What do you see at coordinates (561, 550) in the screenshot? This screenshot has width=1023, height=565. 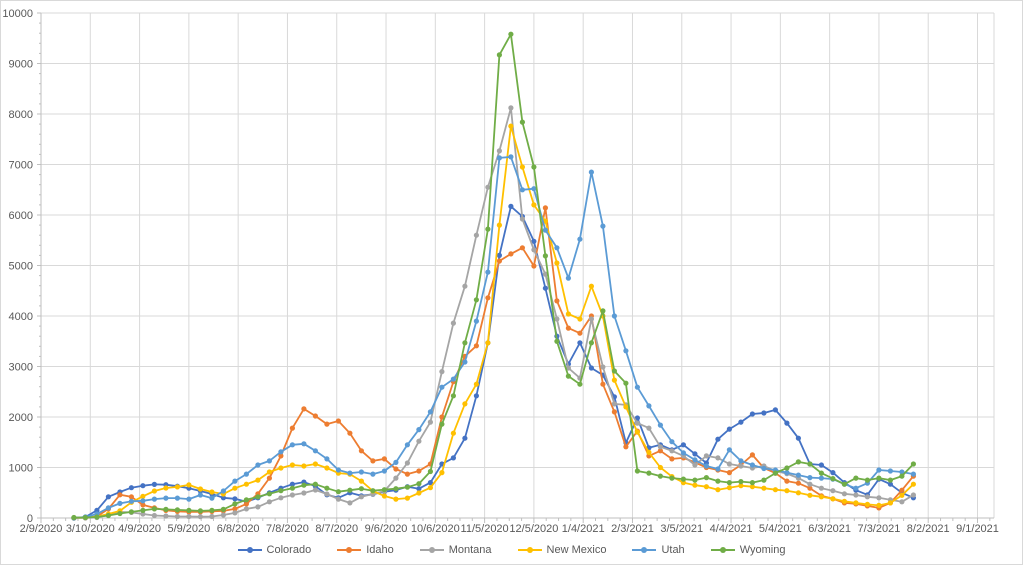 I see `legend-item-new-mexico: New Mexico` at bounding box center [561, 550].